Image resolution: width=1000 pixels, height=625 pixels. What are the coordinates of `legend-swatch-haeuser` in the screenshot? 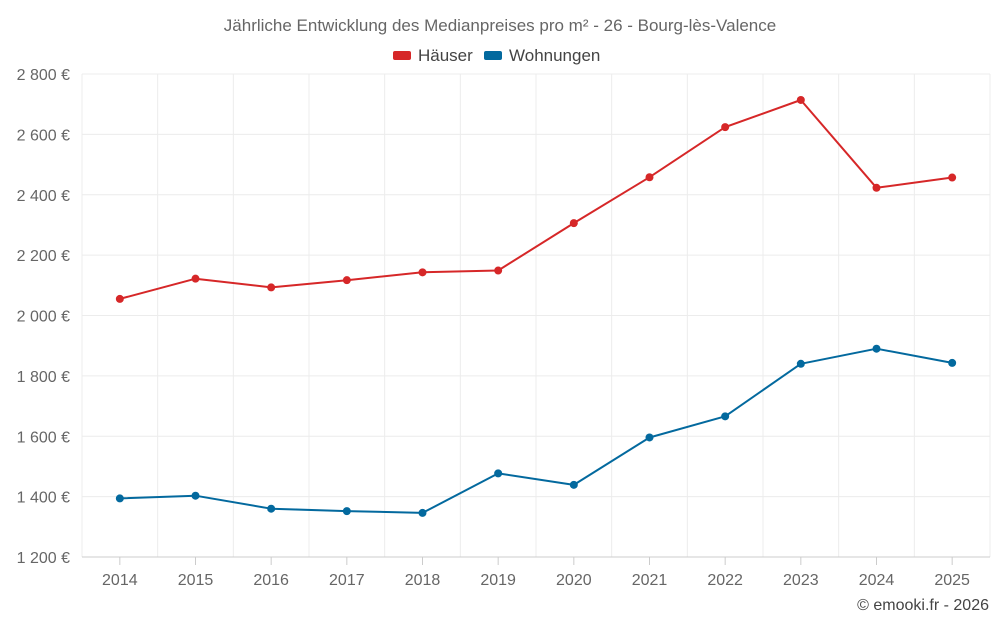 It's located at (402, 55).